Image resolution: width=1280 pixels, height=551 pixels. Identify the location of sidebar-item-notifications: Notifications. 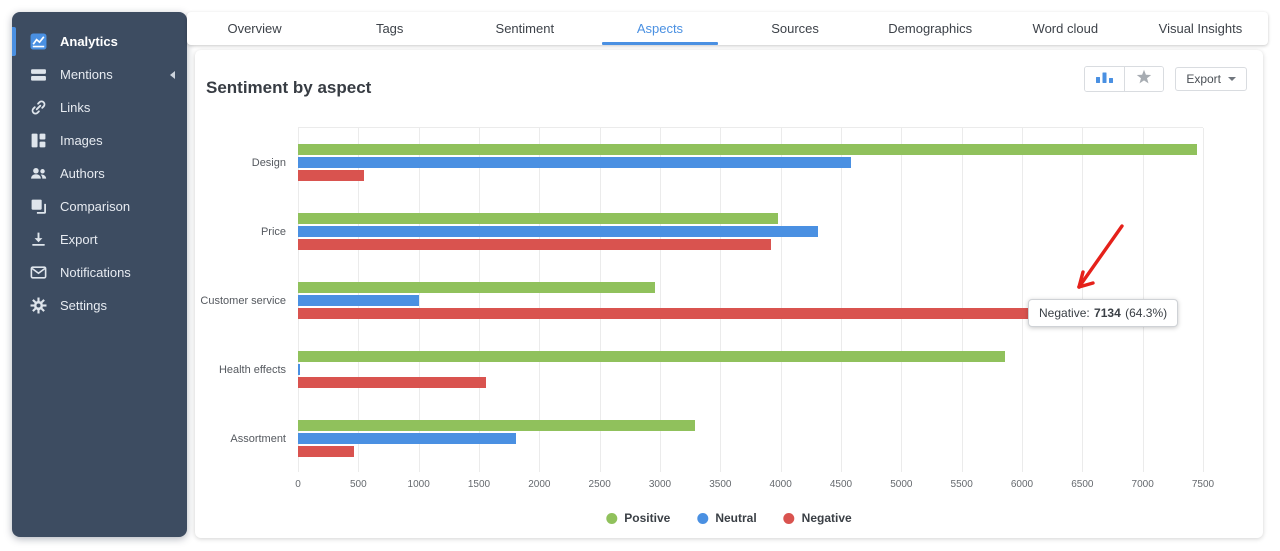
(99, 272).